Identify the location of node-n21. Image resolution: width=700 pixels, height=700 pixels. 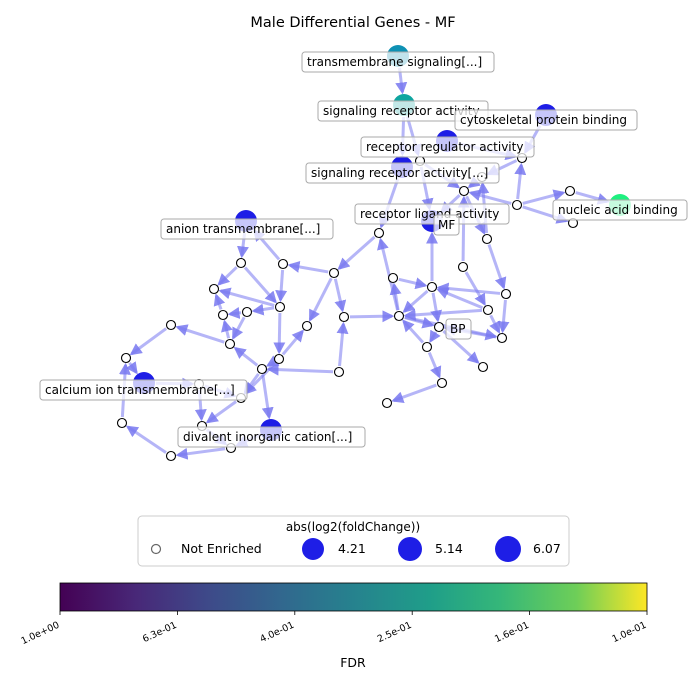
(488, 310).